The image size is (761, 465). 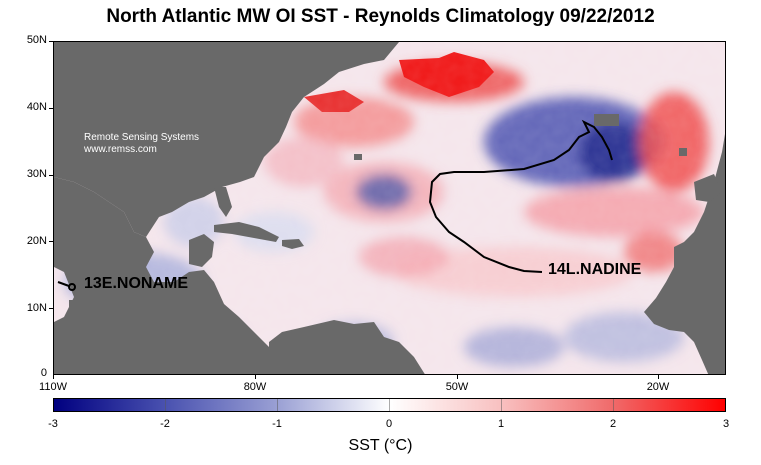 I want to click on x-label-110w: 110W, so click(x=53, y=387).